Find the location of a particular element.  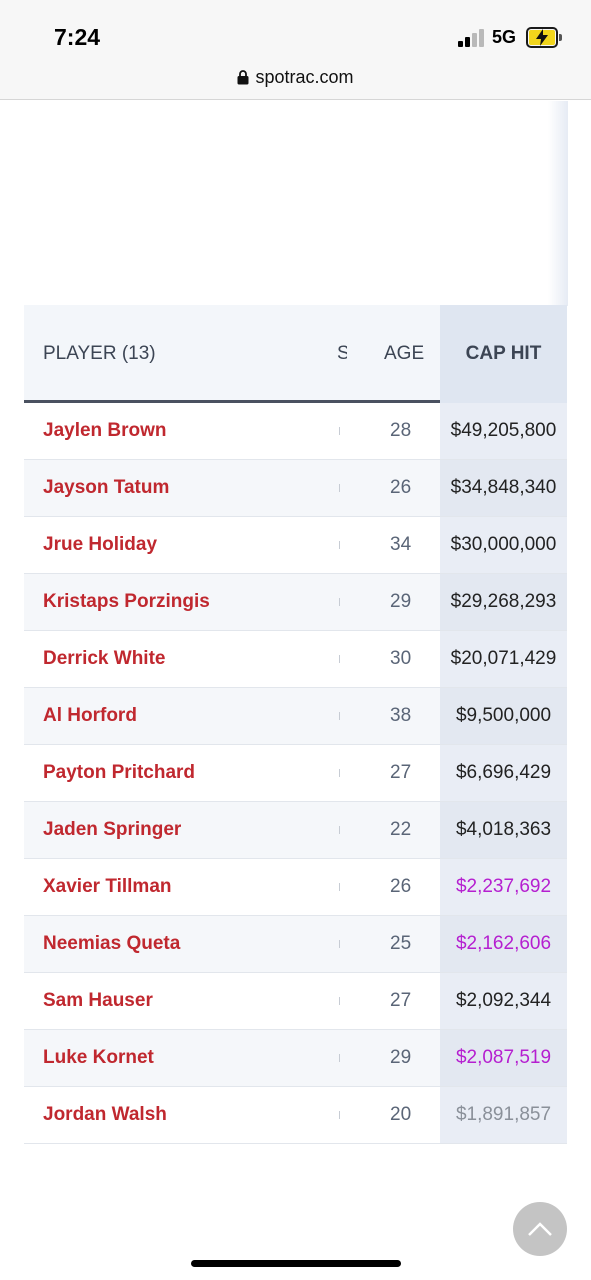

player-age: 22 is located at coordinates (401, 829).